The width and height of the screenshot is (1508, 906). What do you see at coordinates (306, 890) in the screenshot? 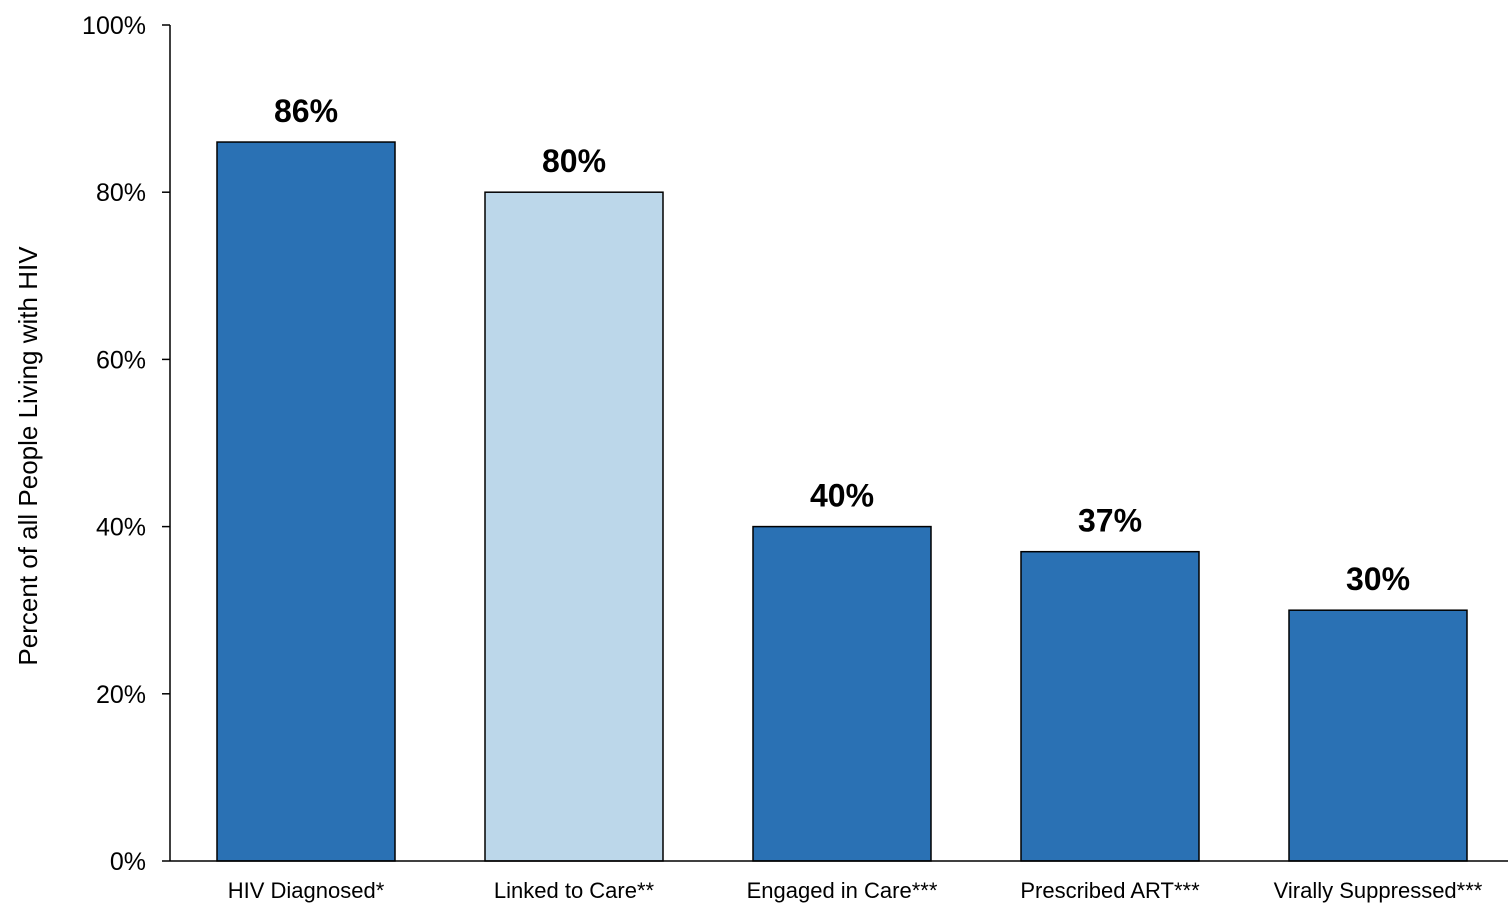
I see `category-label: HIV Diagnosed*` at bounding box center [306, 890].